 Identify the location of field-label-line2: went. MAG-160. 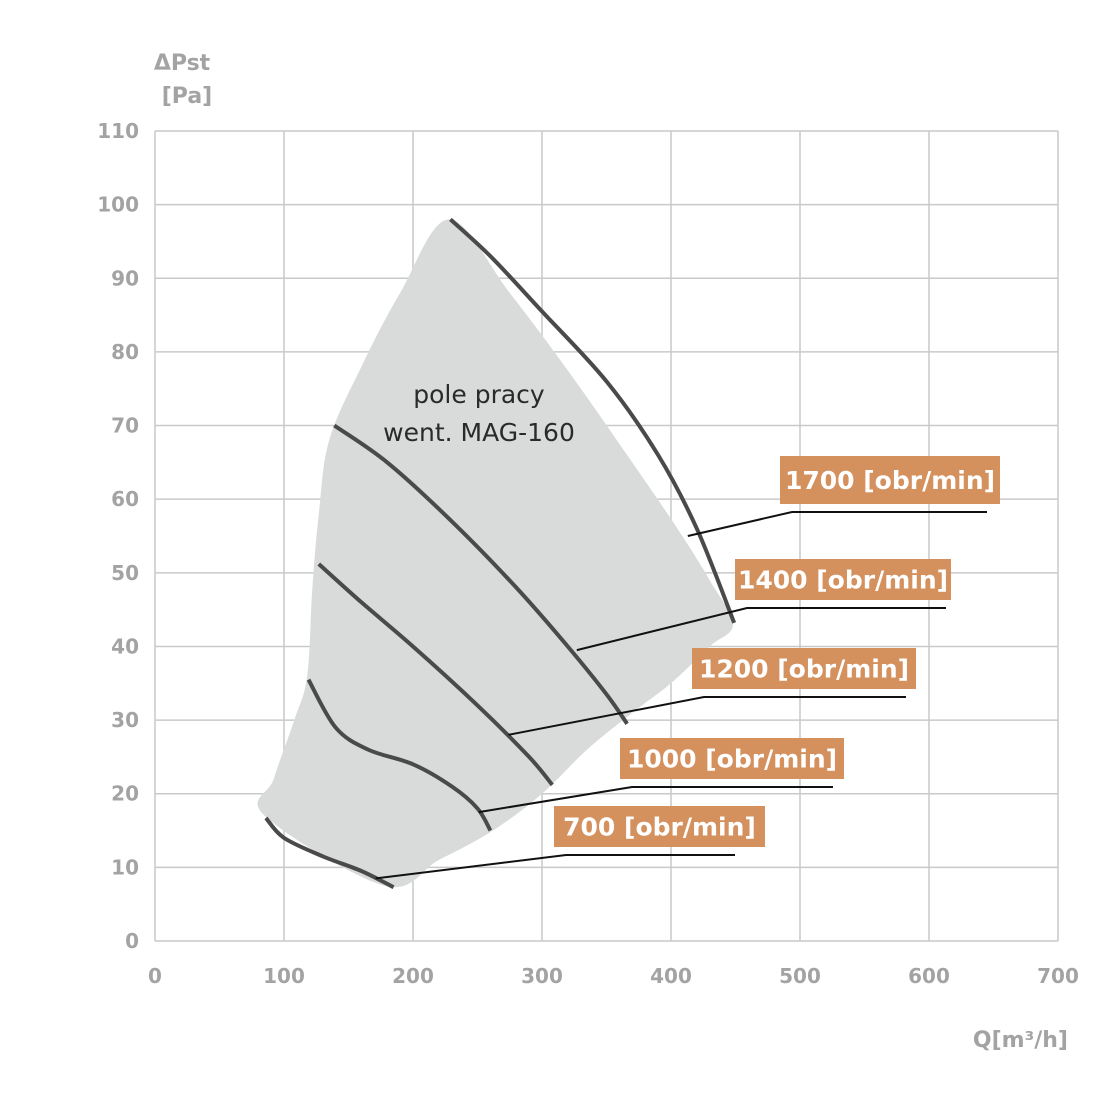
(479, 432).